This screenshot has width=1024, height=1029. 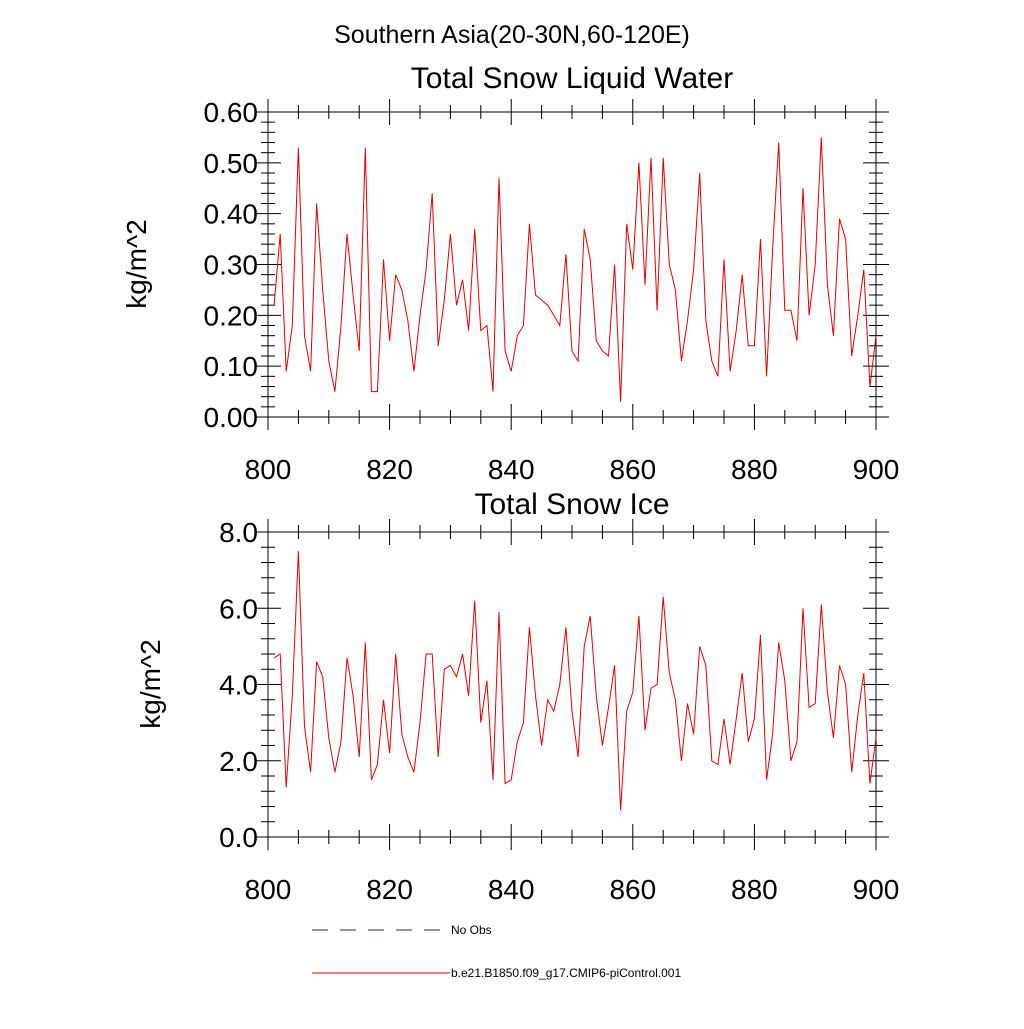 I want to click on y-tick-label: 0.50, so click(x=231, y=163).